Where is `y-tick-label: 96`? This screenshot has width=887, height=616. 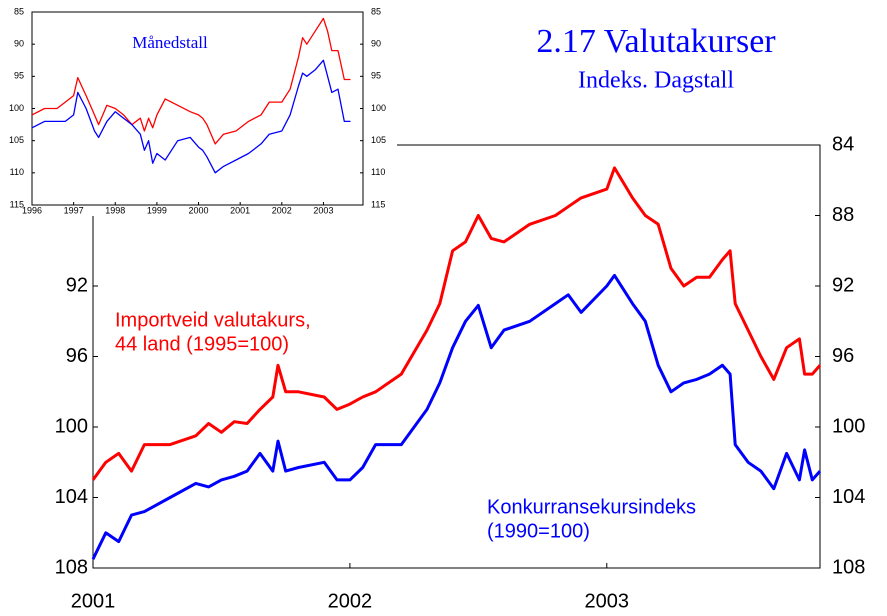
y-tick-label: 96 is located at coordinates (77, 356).